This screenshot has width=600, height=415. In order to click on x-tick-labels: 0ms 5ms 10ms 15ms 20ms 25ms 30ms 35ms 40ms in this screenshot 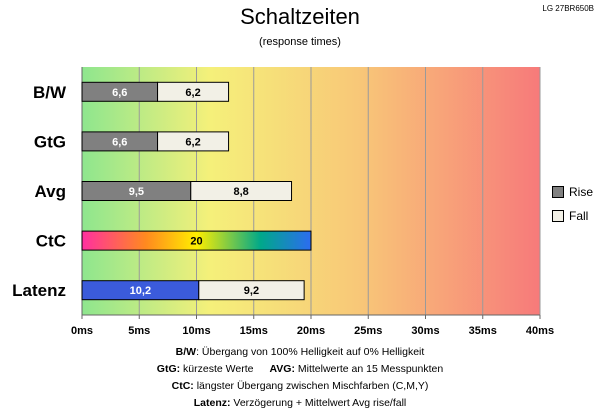, I will do `click(312, 331)`.